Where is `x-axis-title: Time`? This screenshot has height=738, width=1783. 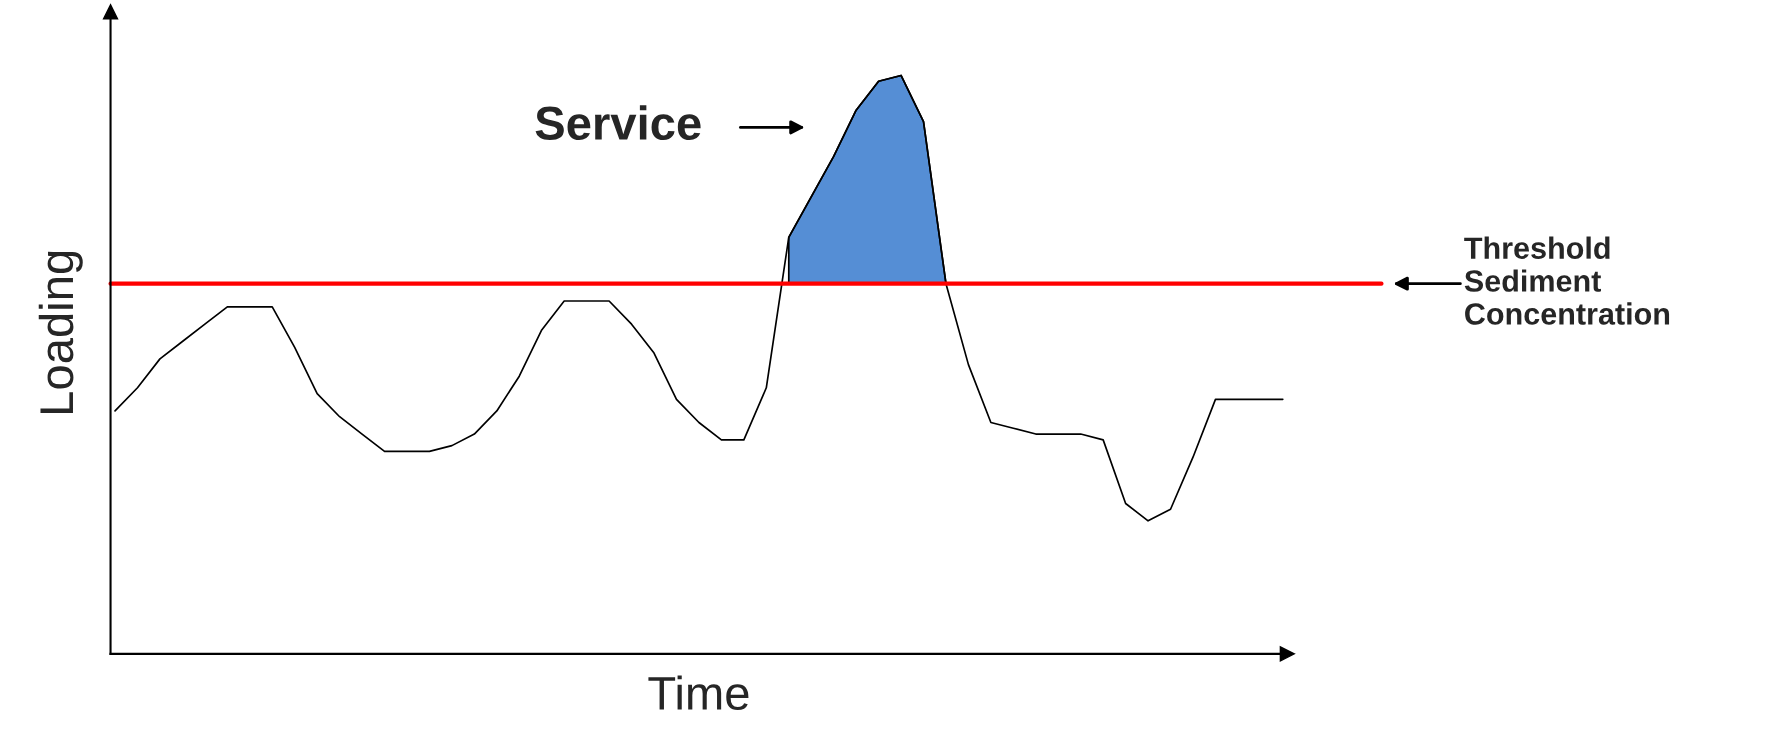
x-axis-title: Time is located at coordinates (698, 693).